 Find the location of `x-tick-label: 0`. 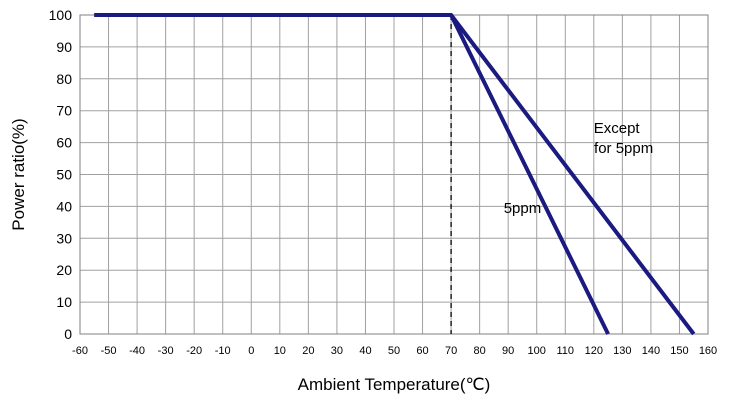

x-tick-label: 0 is located at coordinates (251, 351).